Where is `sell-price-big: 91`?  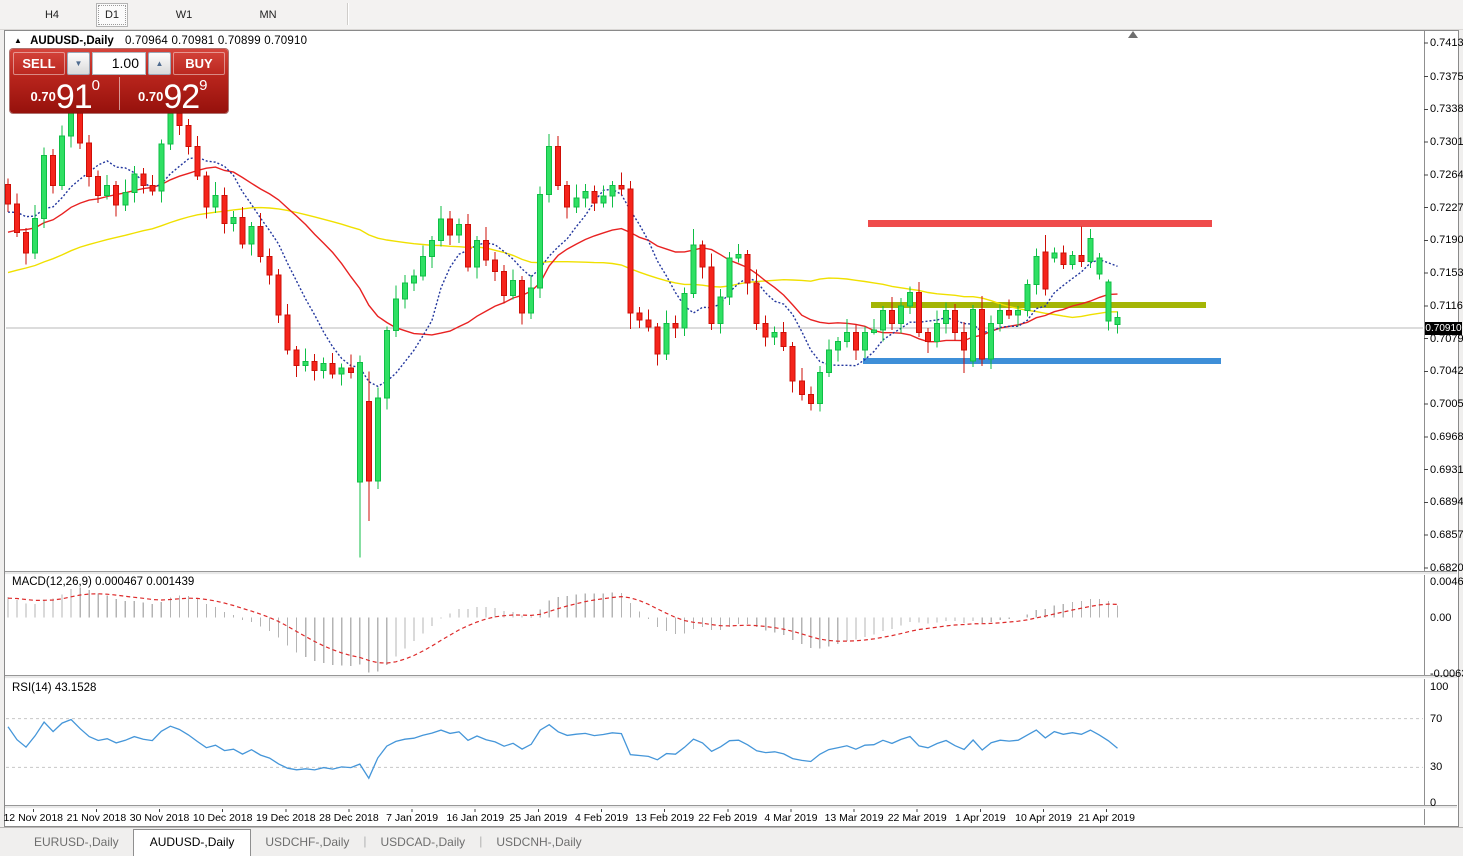
sell-price-big: 91 is located at coordinates (74, 97).